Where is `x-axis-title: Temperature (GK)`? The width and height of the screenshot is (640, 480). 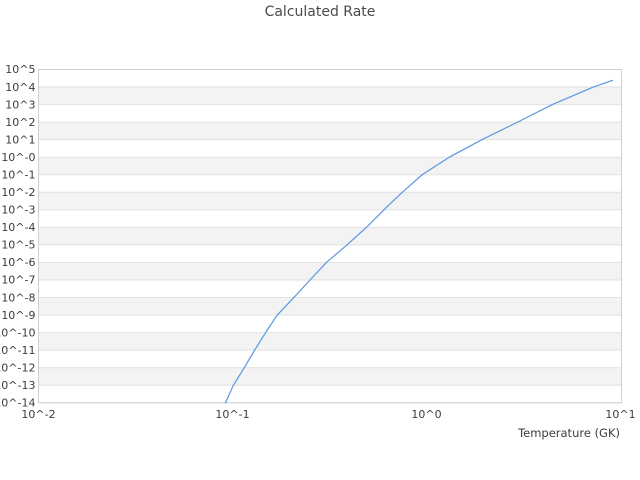 x-axis-title: Temperature (GK) is located at coordinates (568, 433).